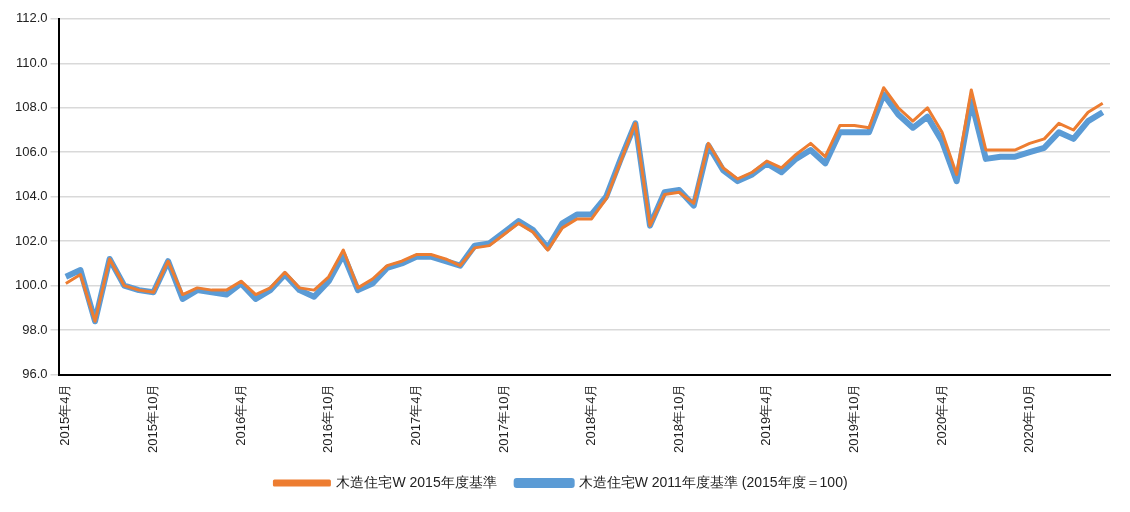 This screenshot has width=1130, height=512. I want to click on y-tick-label: 112.0, so click(31, 18).